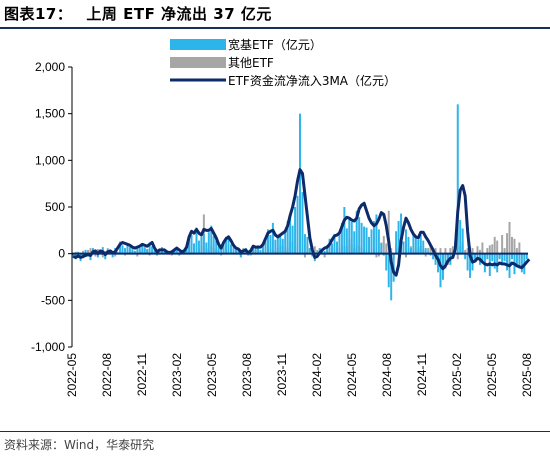 Image resolution: width=550 pixels, height=458 pixels. I want to click on y-tick-label: 500, so click(55, 207).